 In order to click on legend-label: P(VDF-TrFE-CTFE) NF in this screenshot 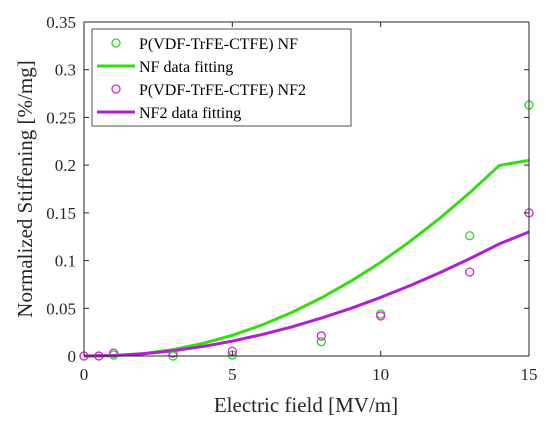, I will do `click(218, 44)`.